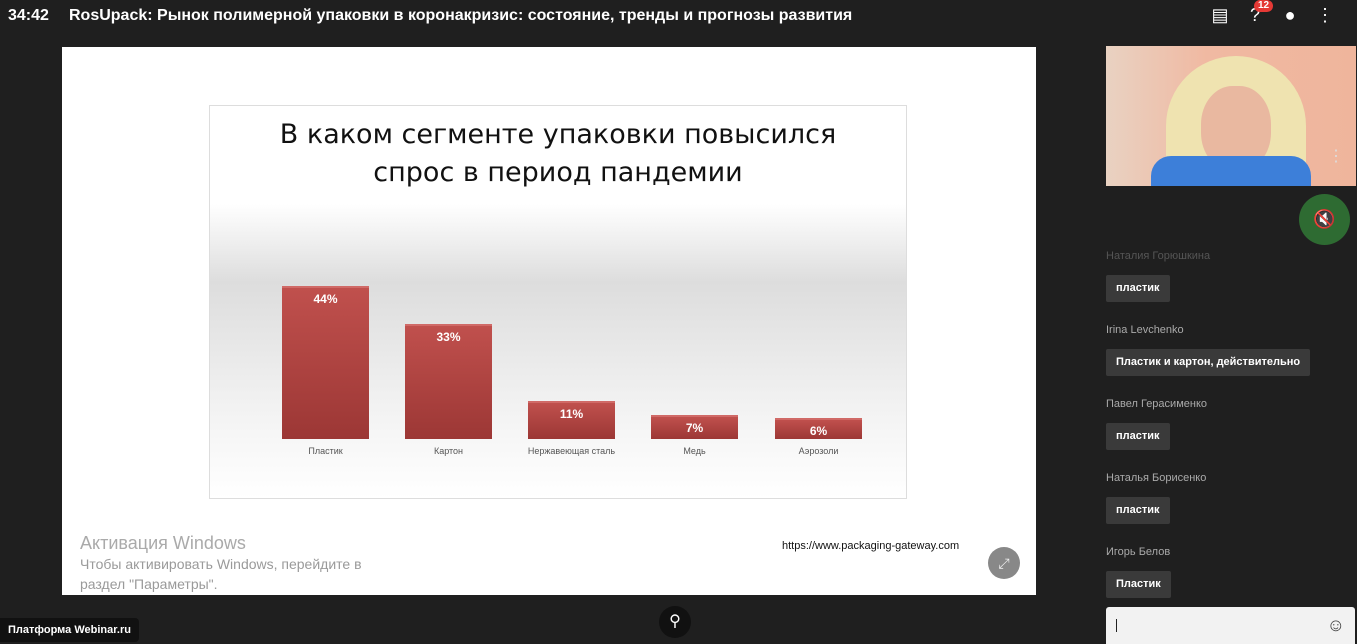  I want to click on bar-value-label: 7%, so click(694, 427).